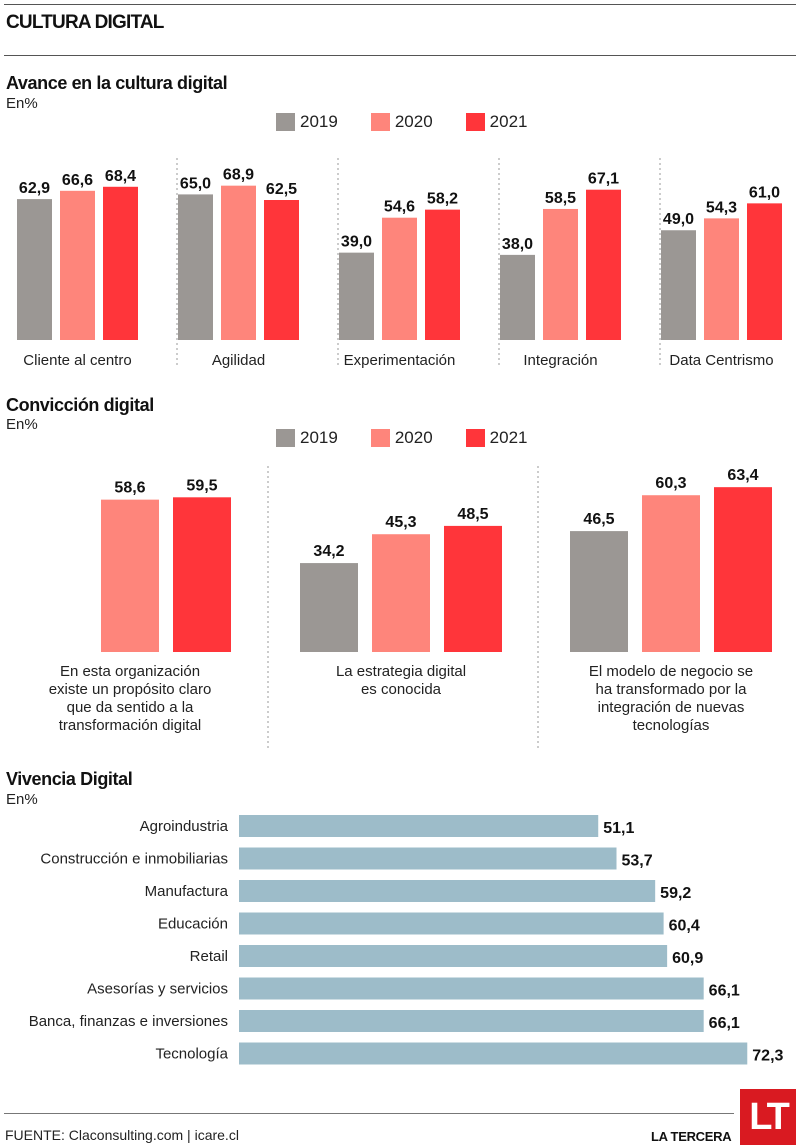 This screenshot has width=800, height=1148. Describe the element at coordinates (184, 826) in the screenshot. I see `category-label: Agroindustria` at that location.